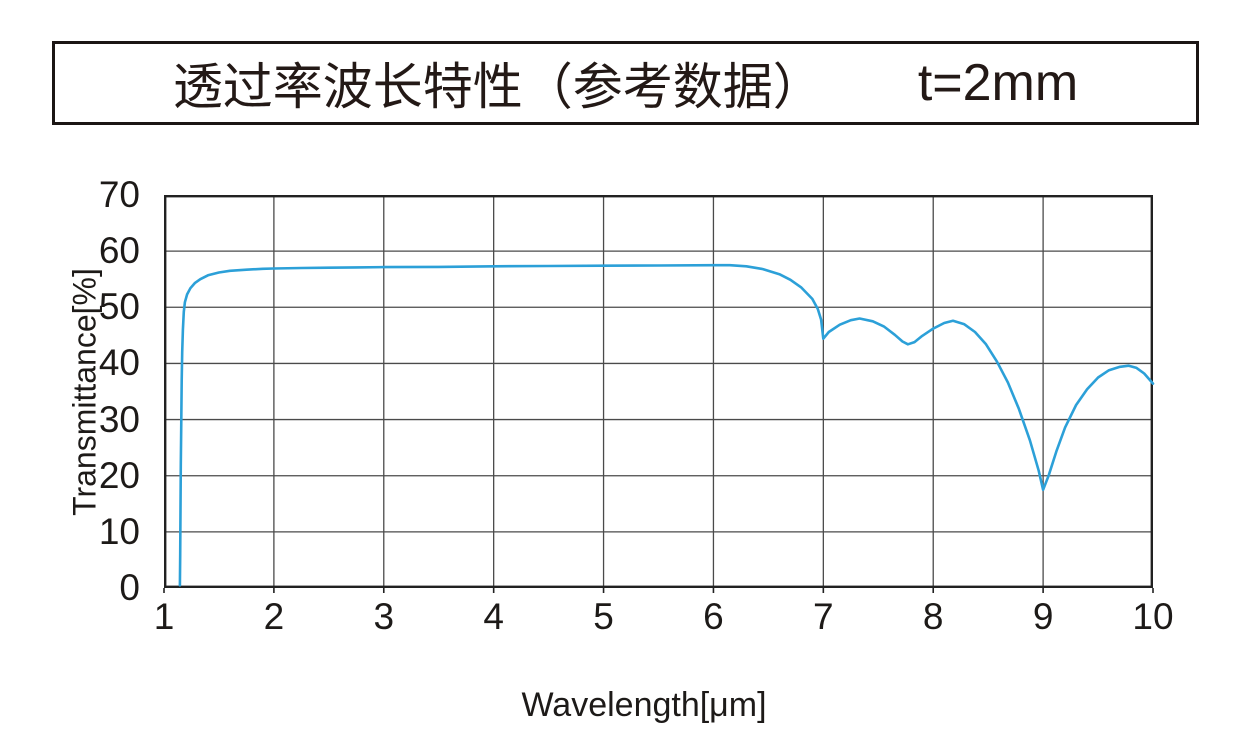 The image size is (1258, 747). What do you see at coordinates (384, 616) in the screenshot?
I see `x-tick-label: 3` at bounding box center [384, 616].